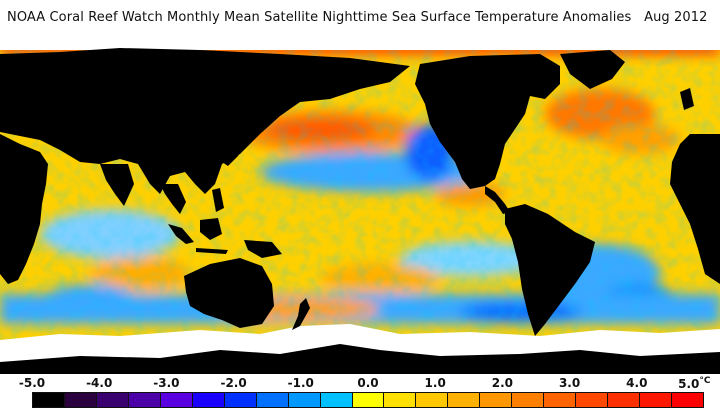 The height and width of the screenshot is (411, 720). Describe the element at coordinates (550, 270) in the screenshot. I see `south-america` at that location.